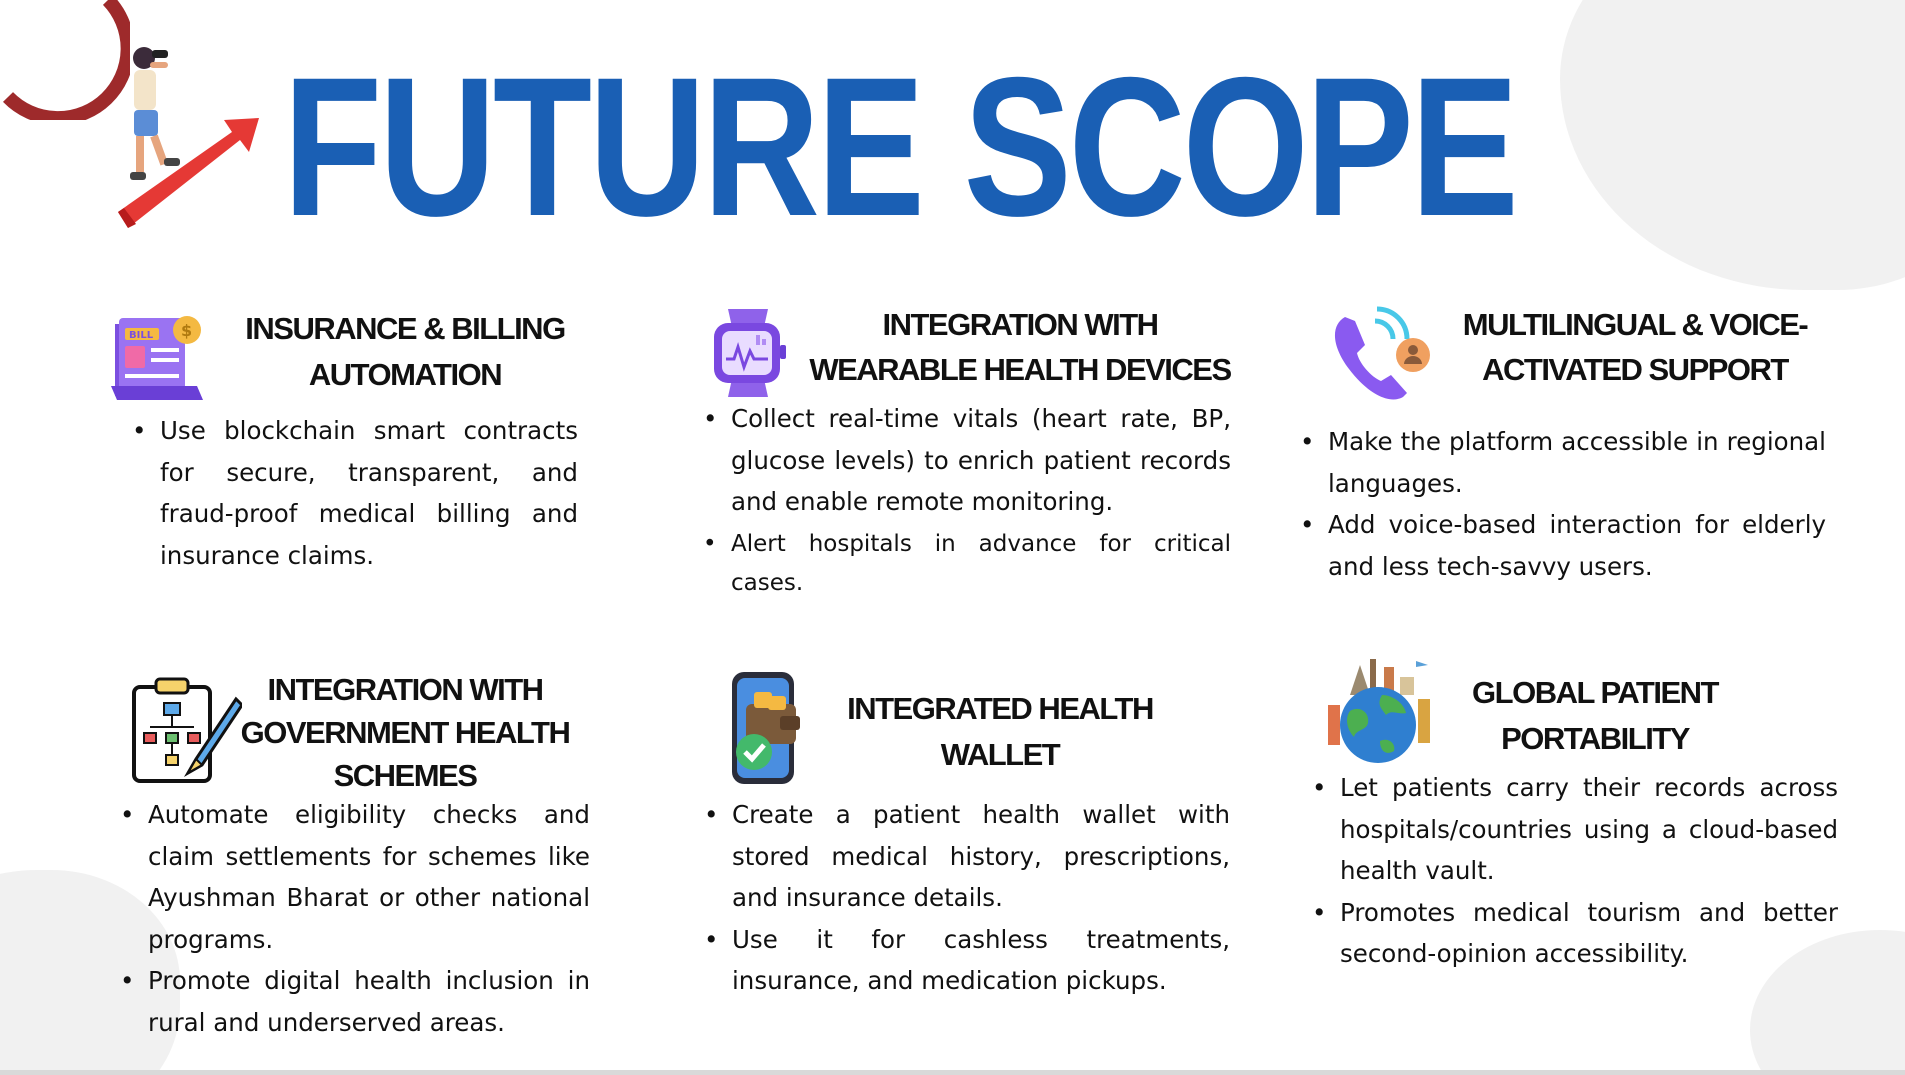  I want to click on page-title: FUTURE SCOPE, so click(899, 147).